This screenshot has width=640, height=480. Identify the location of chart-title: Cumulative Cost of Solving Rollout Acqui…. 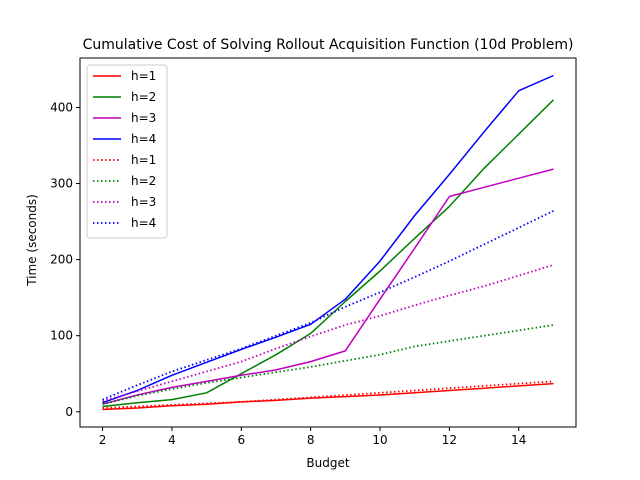
(328, 45).